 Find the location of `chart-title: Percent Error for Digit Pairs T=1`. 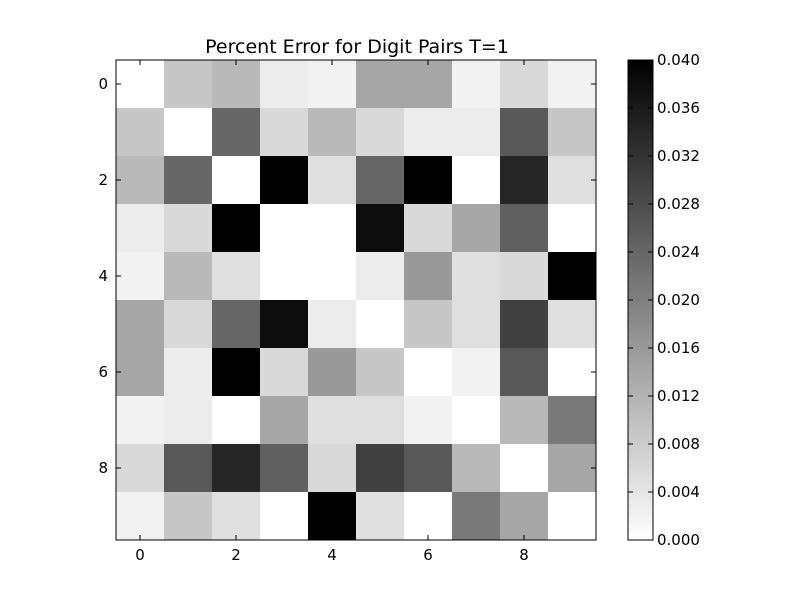

chart-title: Percent Error for Digit Pairs T=1 is located at coordinates (357, 47).